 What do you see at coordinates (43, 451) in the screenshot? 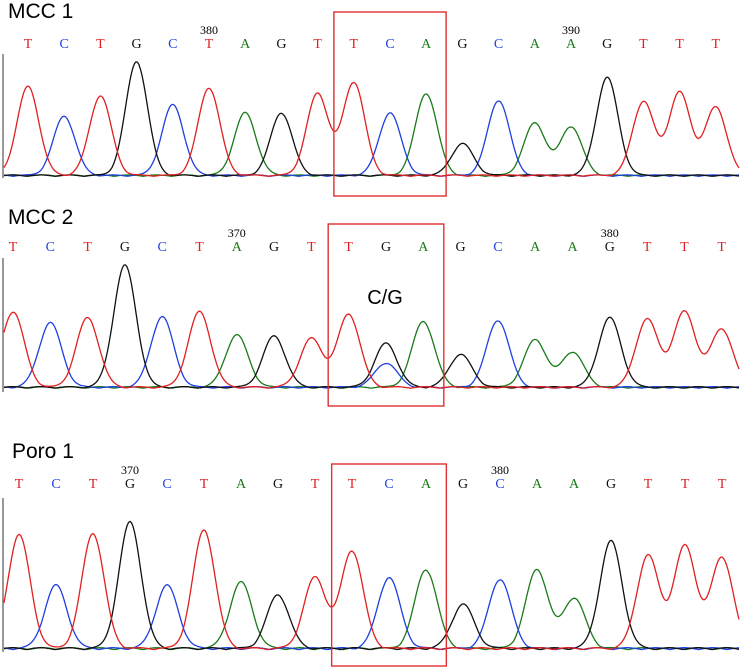
I see `panel-label: Poro 1` at bounding box center [43, 451].